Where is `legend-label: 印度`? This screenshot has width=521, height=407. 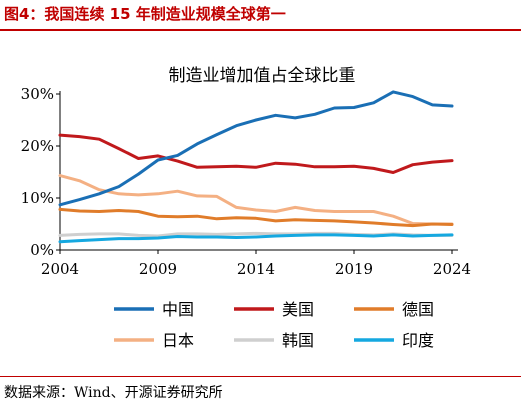 legend-label: 印度 is located at coordinates (418, 340).